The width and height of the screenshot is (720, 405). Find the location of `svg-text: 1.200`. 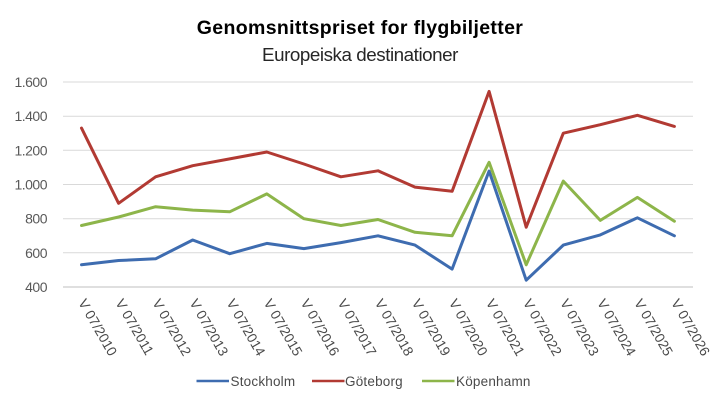

svg-text: 1.200 is located at coordinates (30, 150).